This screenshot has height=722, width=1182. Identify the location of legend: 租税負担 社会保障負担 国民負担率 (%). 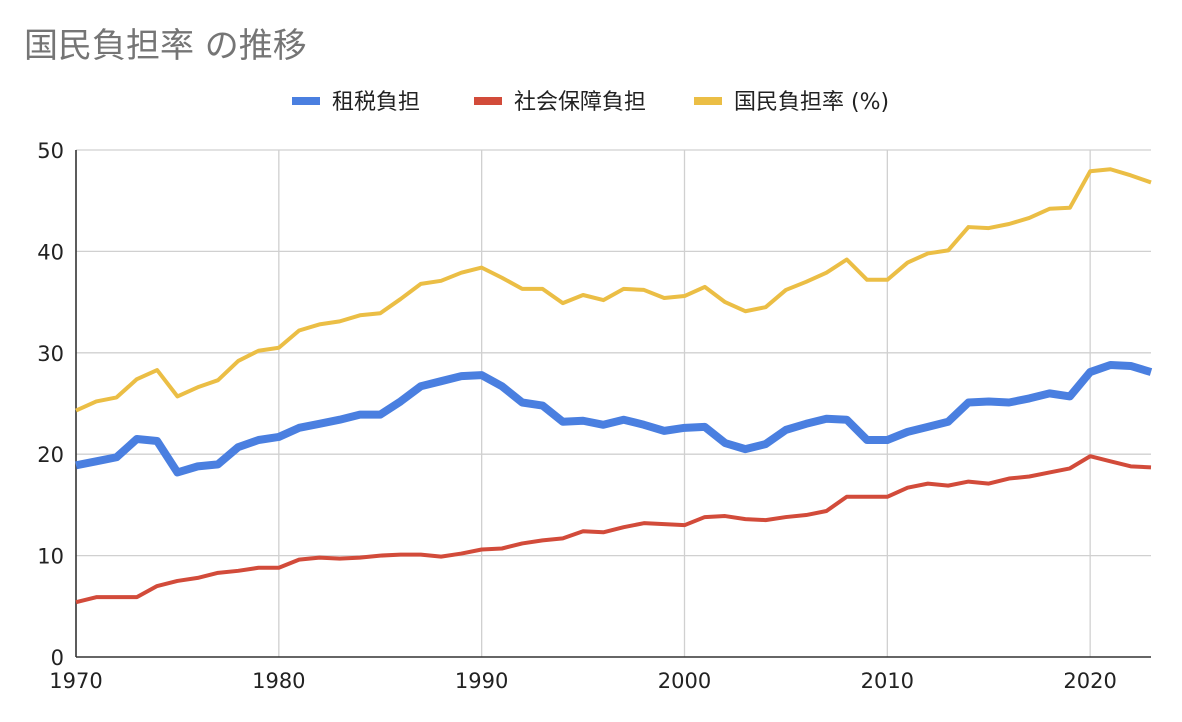
(590, 102).